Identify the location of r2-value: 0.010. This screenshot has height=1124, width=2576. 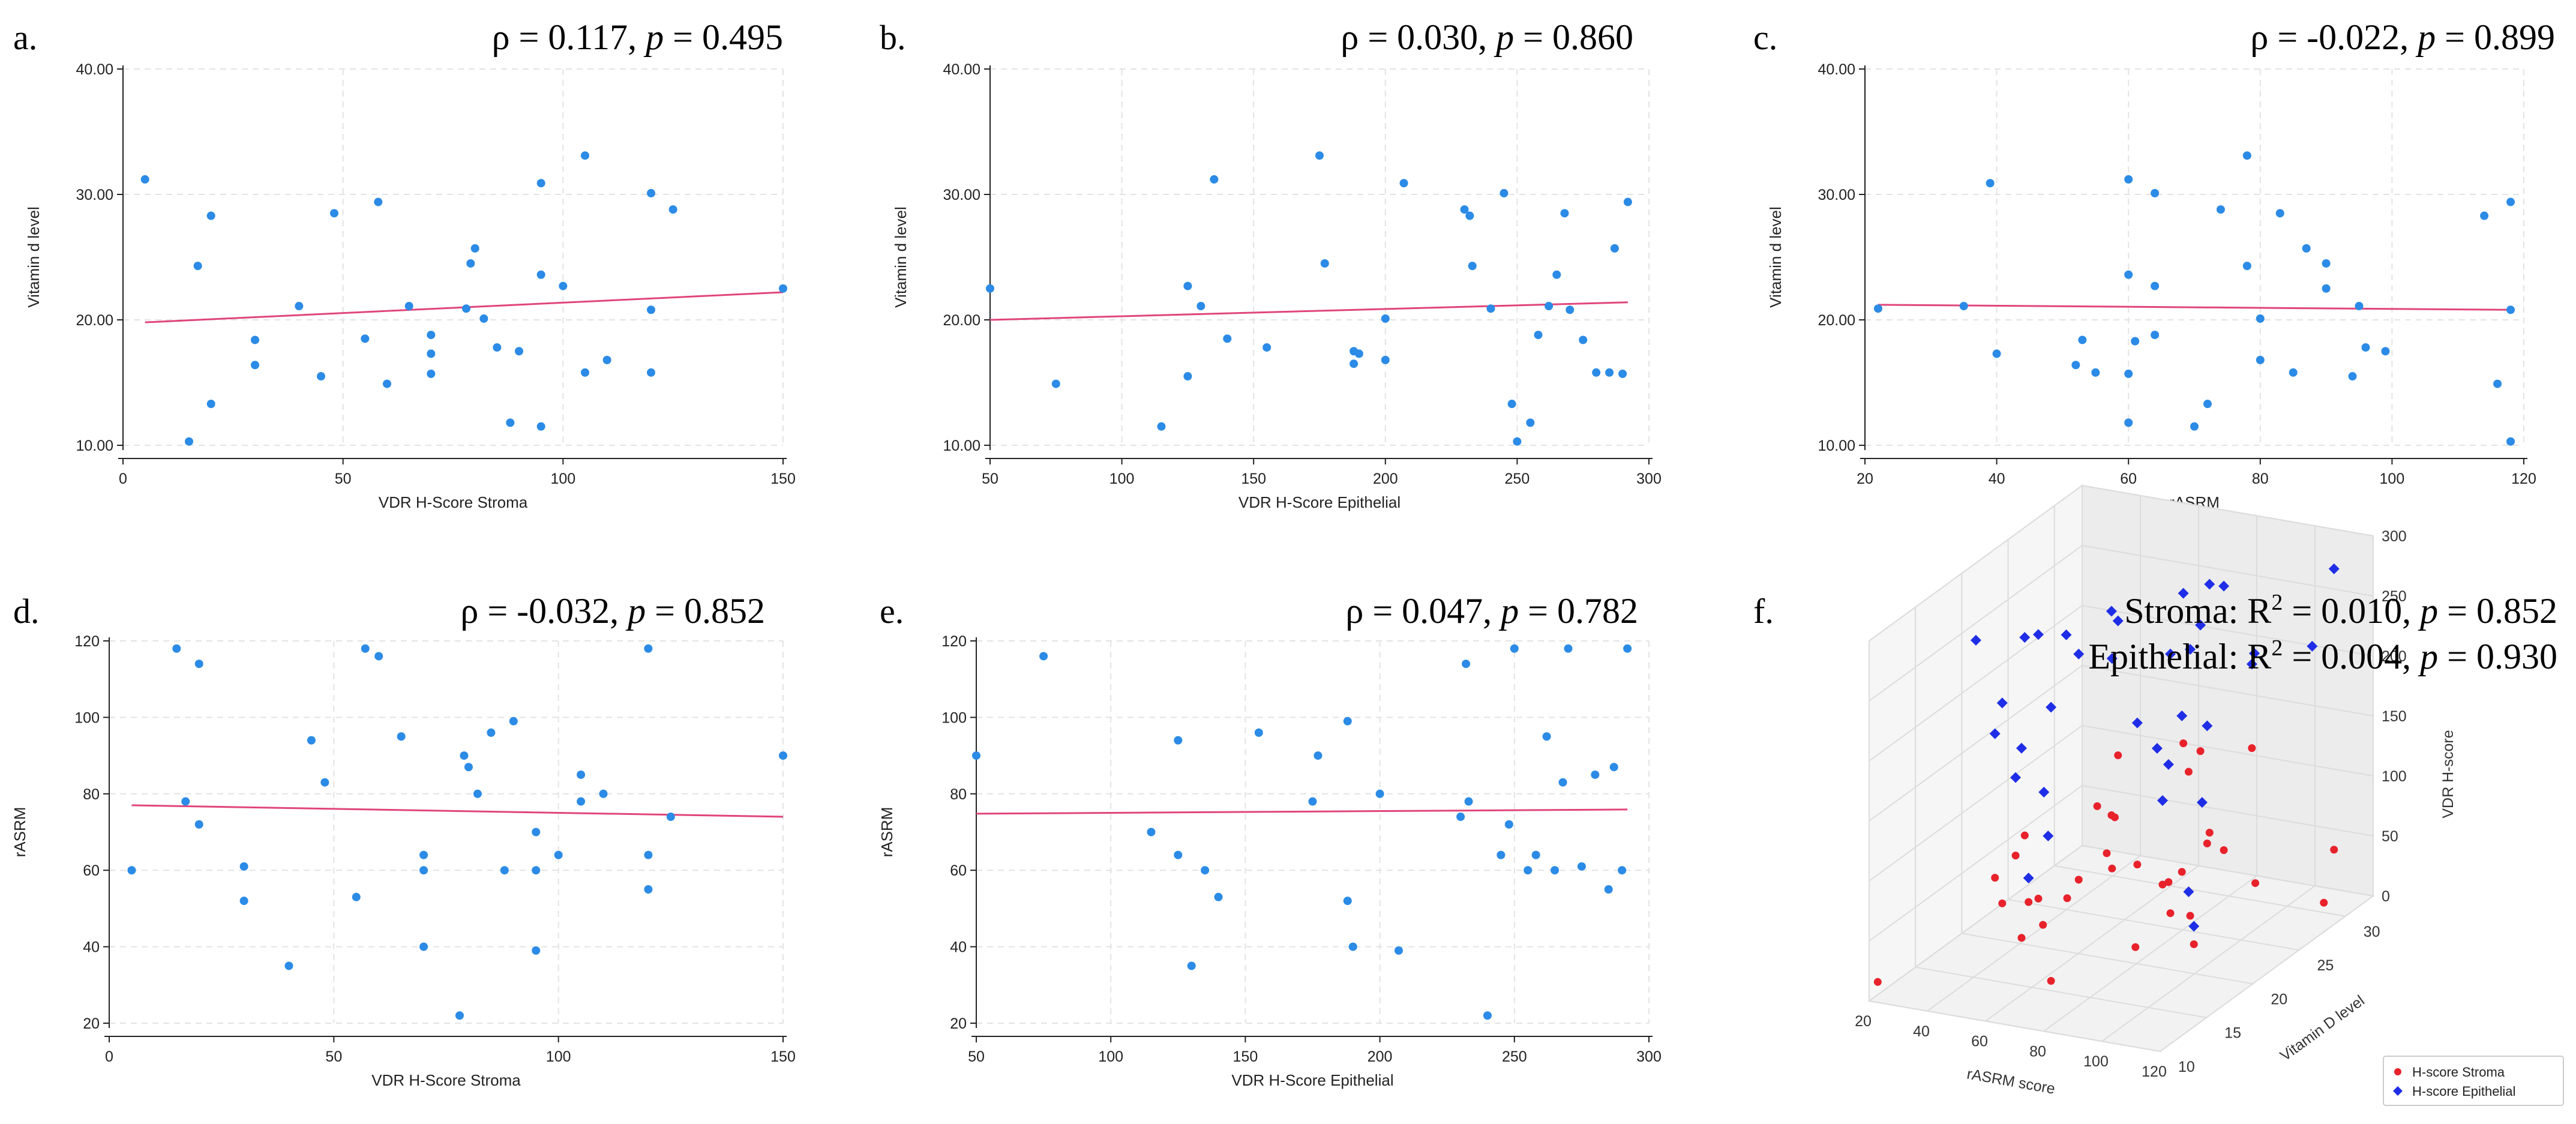
(2361, 611).